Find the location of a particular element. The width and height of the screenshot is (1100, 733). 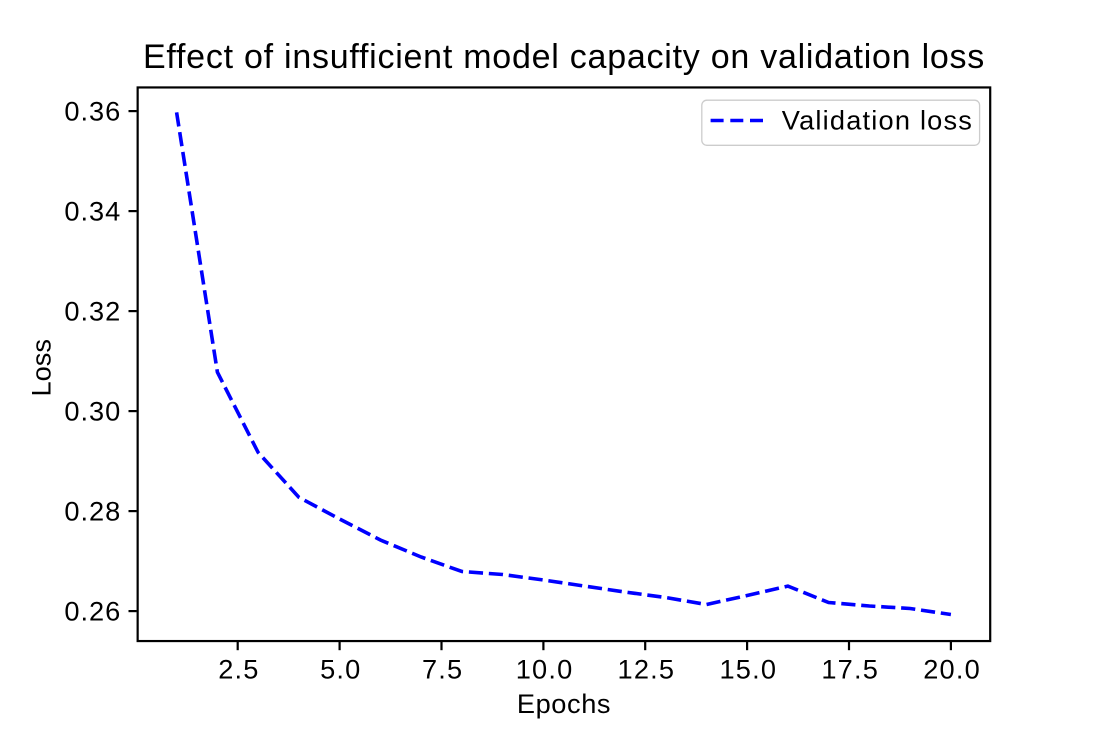

svg-text: 0.26 is located at coordinates (92, 610).